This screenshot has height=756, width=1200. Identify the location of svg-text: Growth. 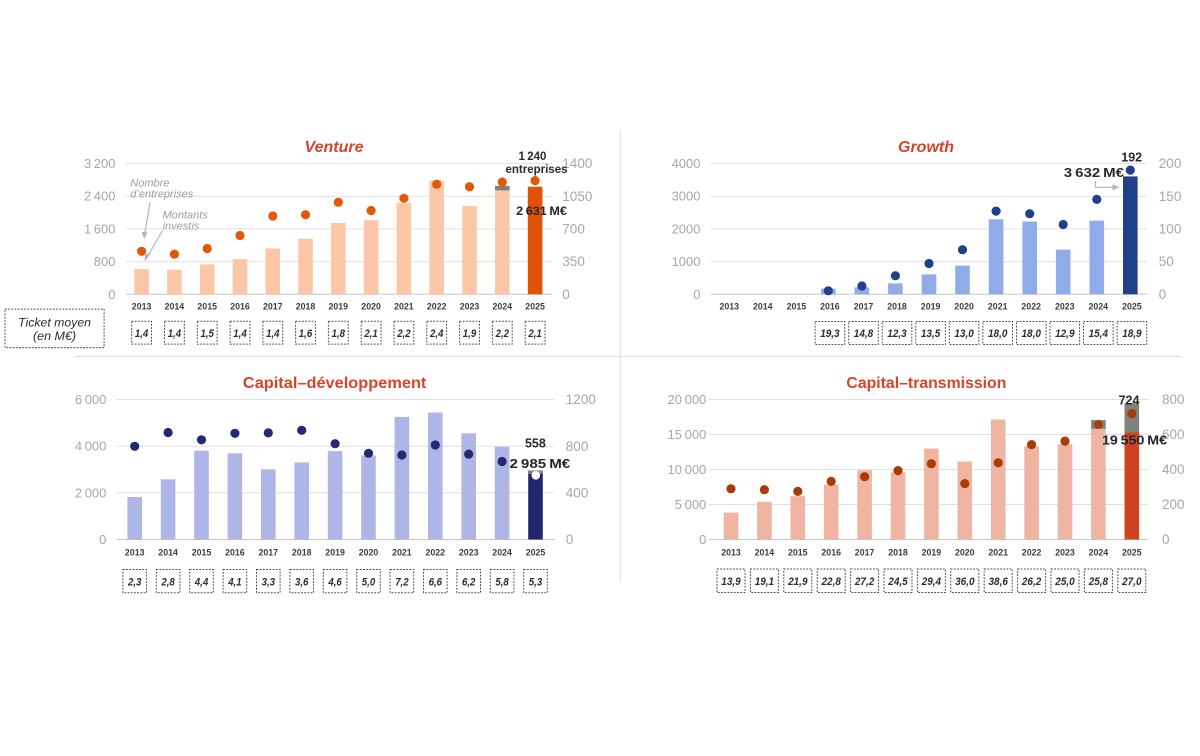
(926, 147).